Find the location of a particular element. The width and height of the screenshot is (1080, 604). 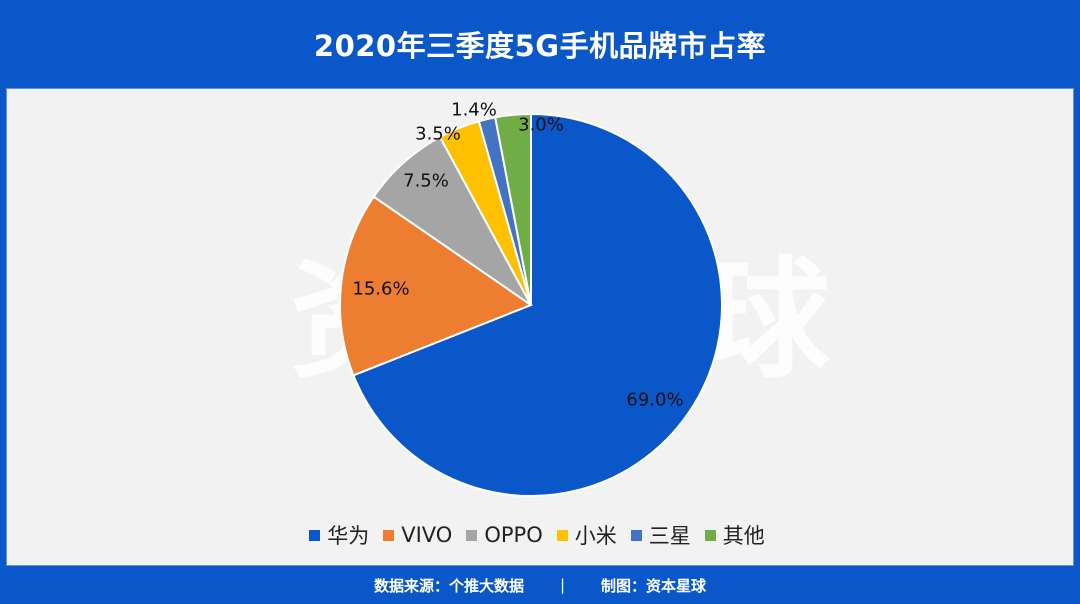

legend-label-4: 三星 is located at coordinates (669, 536).